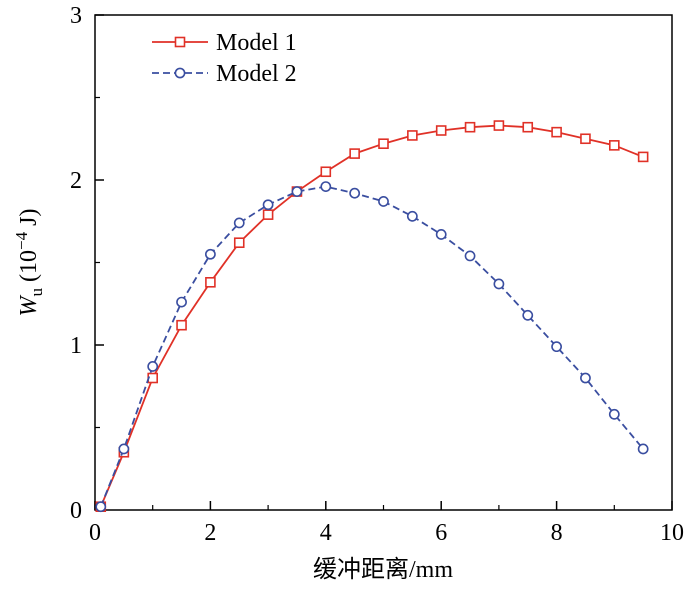  I want to click on circle-icon, so click(180, 73).